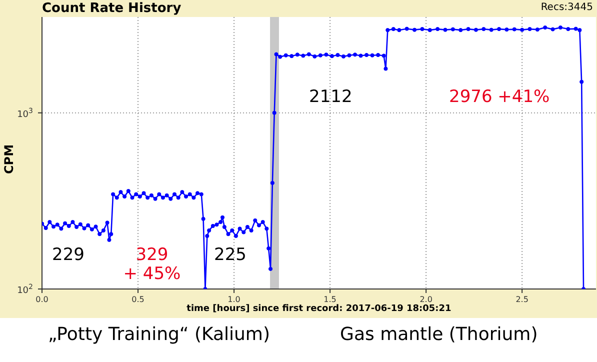  I want to click on y-tick-label: 10$^{2}$, so click(25, 289).